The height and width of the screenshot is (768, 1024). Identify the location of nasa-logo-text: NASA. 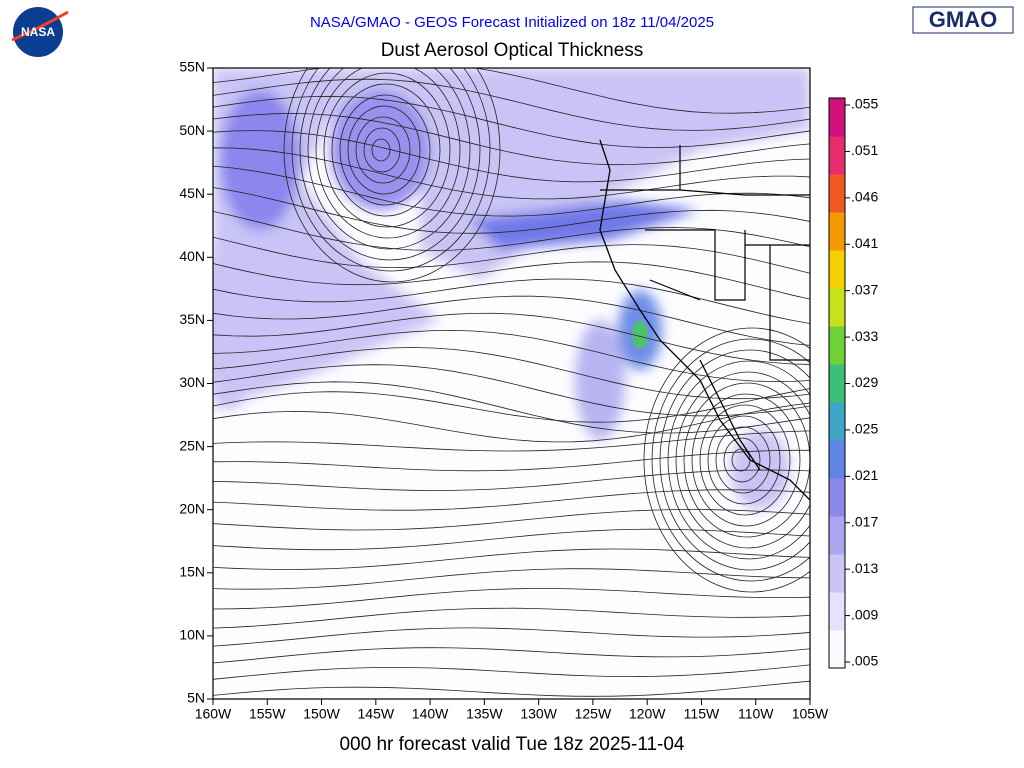
(38, 32).